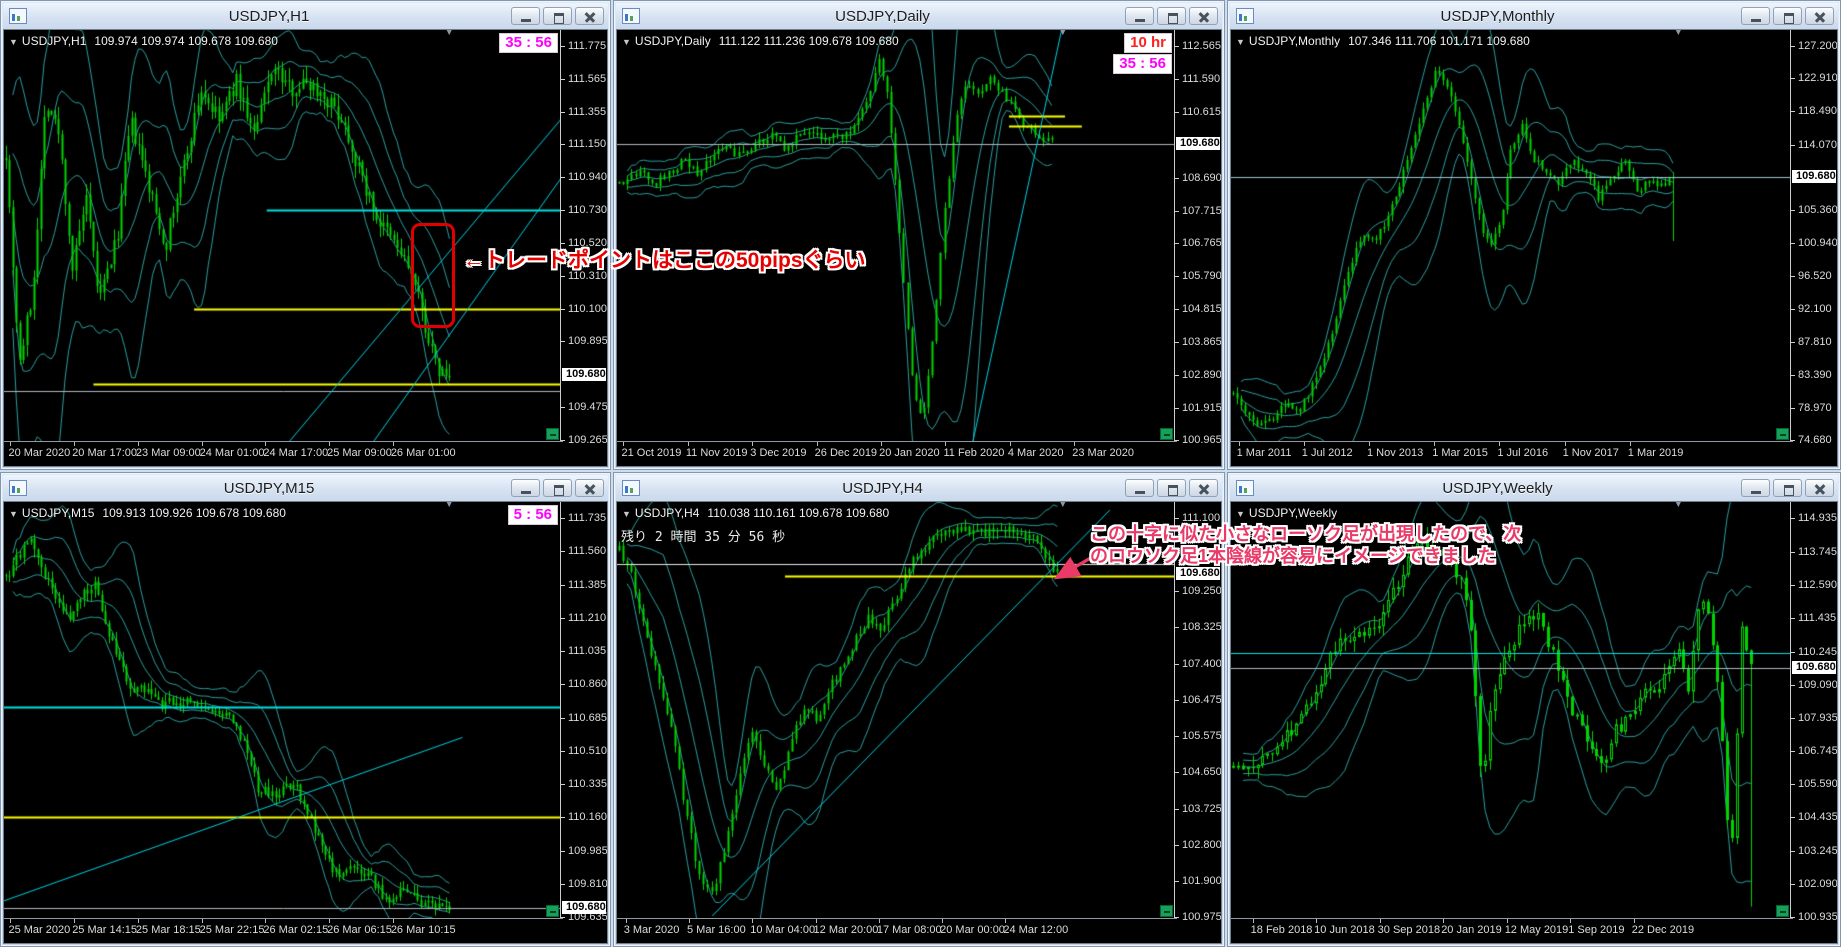 Image resolution: width=1841 pixels, height=947 pixels. I want to click on candle-countdown-text: 残り 2 時間 35 分 56 秒, so click(703, 537).